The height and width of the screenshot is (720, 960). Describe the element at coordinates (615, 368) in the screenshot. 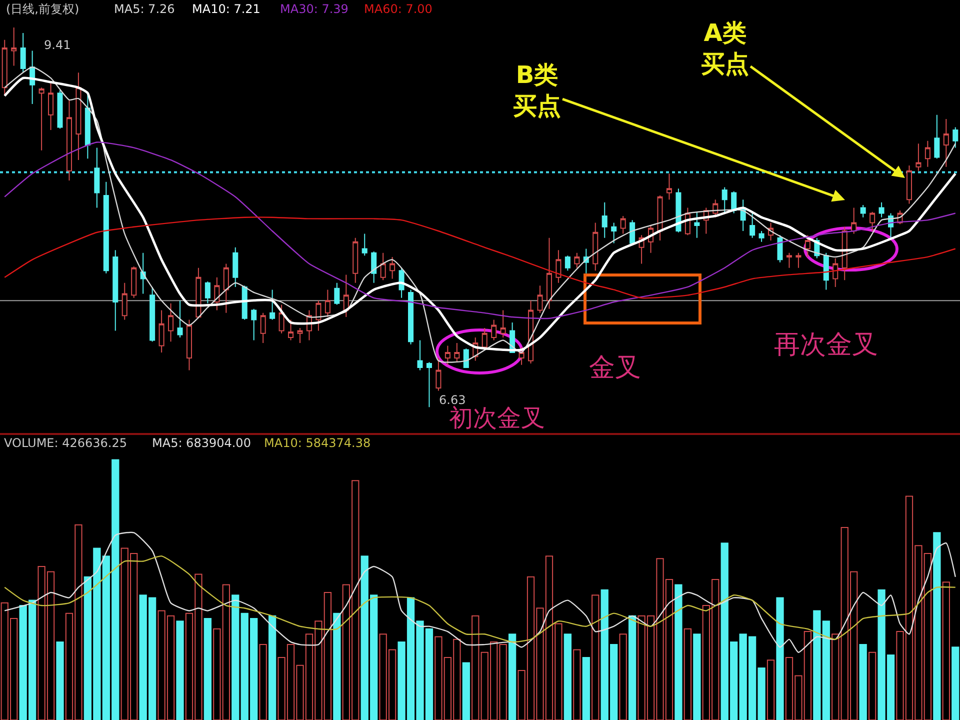

I see `annotation: 金叉` at that location.